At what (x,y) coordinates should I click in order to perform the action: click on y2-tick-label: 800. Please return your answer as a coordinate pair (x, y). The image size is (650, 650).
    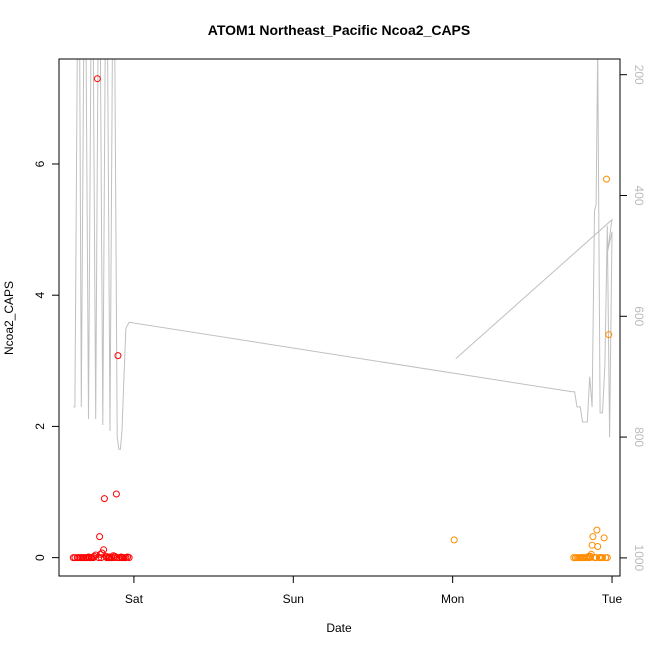
    Looking at the image, I should click on (639, 437).